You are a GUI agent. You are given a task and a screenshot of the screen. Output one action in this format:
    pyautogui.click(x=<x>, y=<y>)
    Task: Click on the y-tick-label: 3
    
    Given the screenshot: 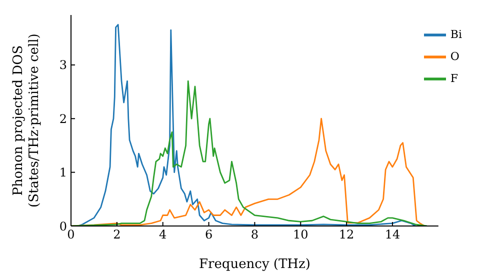 What is the action you would take?
    pyautogui.click(x=63, y=65)
    